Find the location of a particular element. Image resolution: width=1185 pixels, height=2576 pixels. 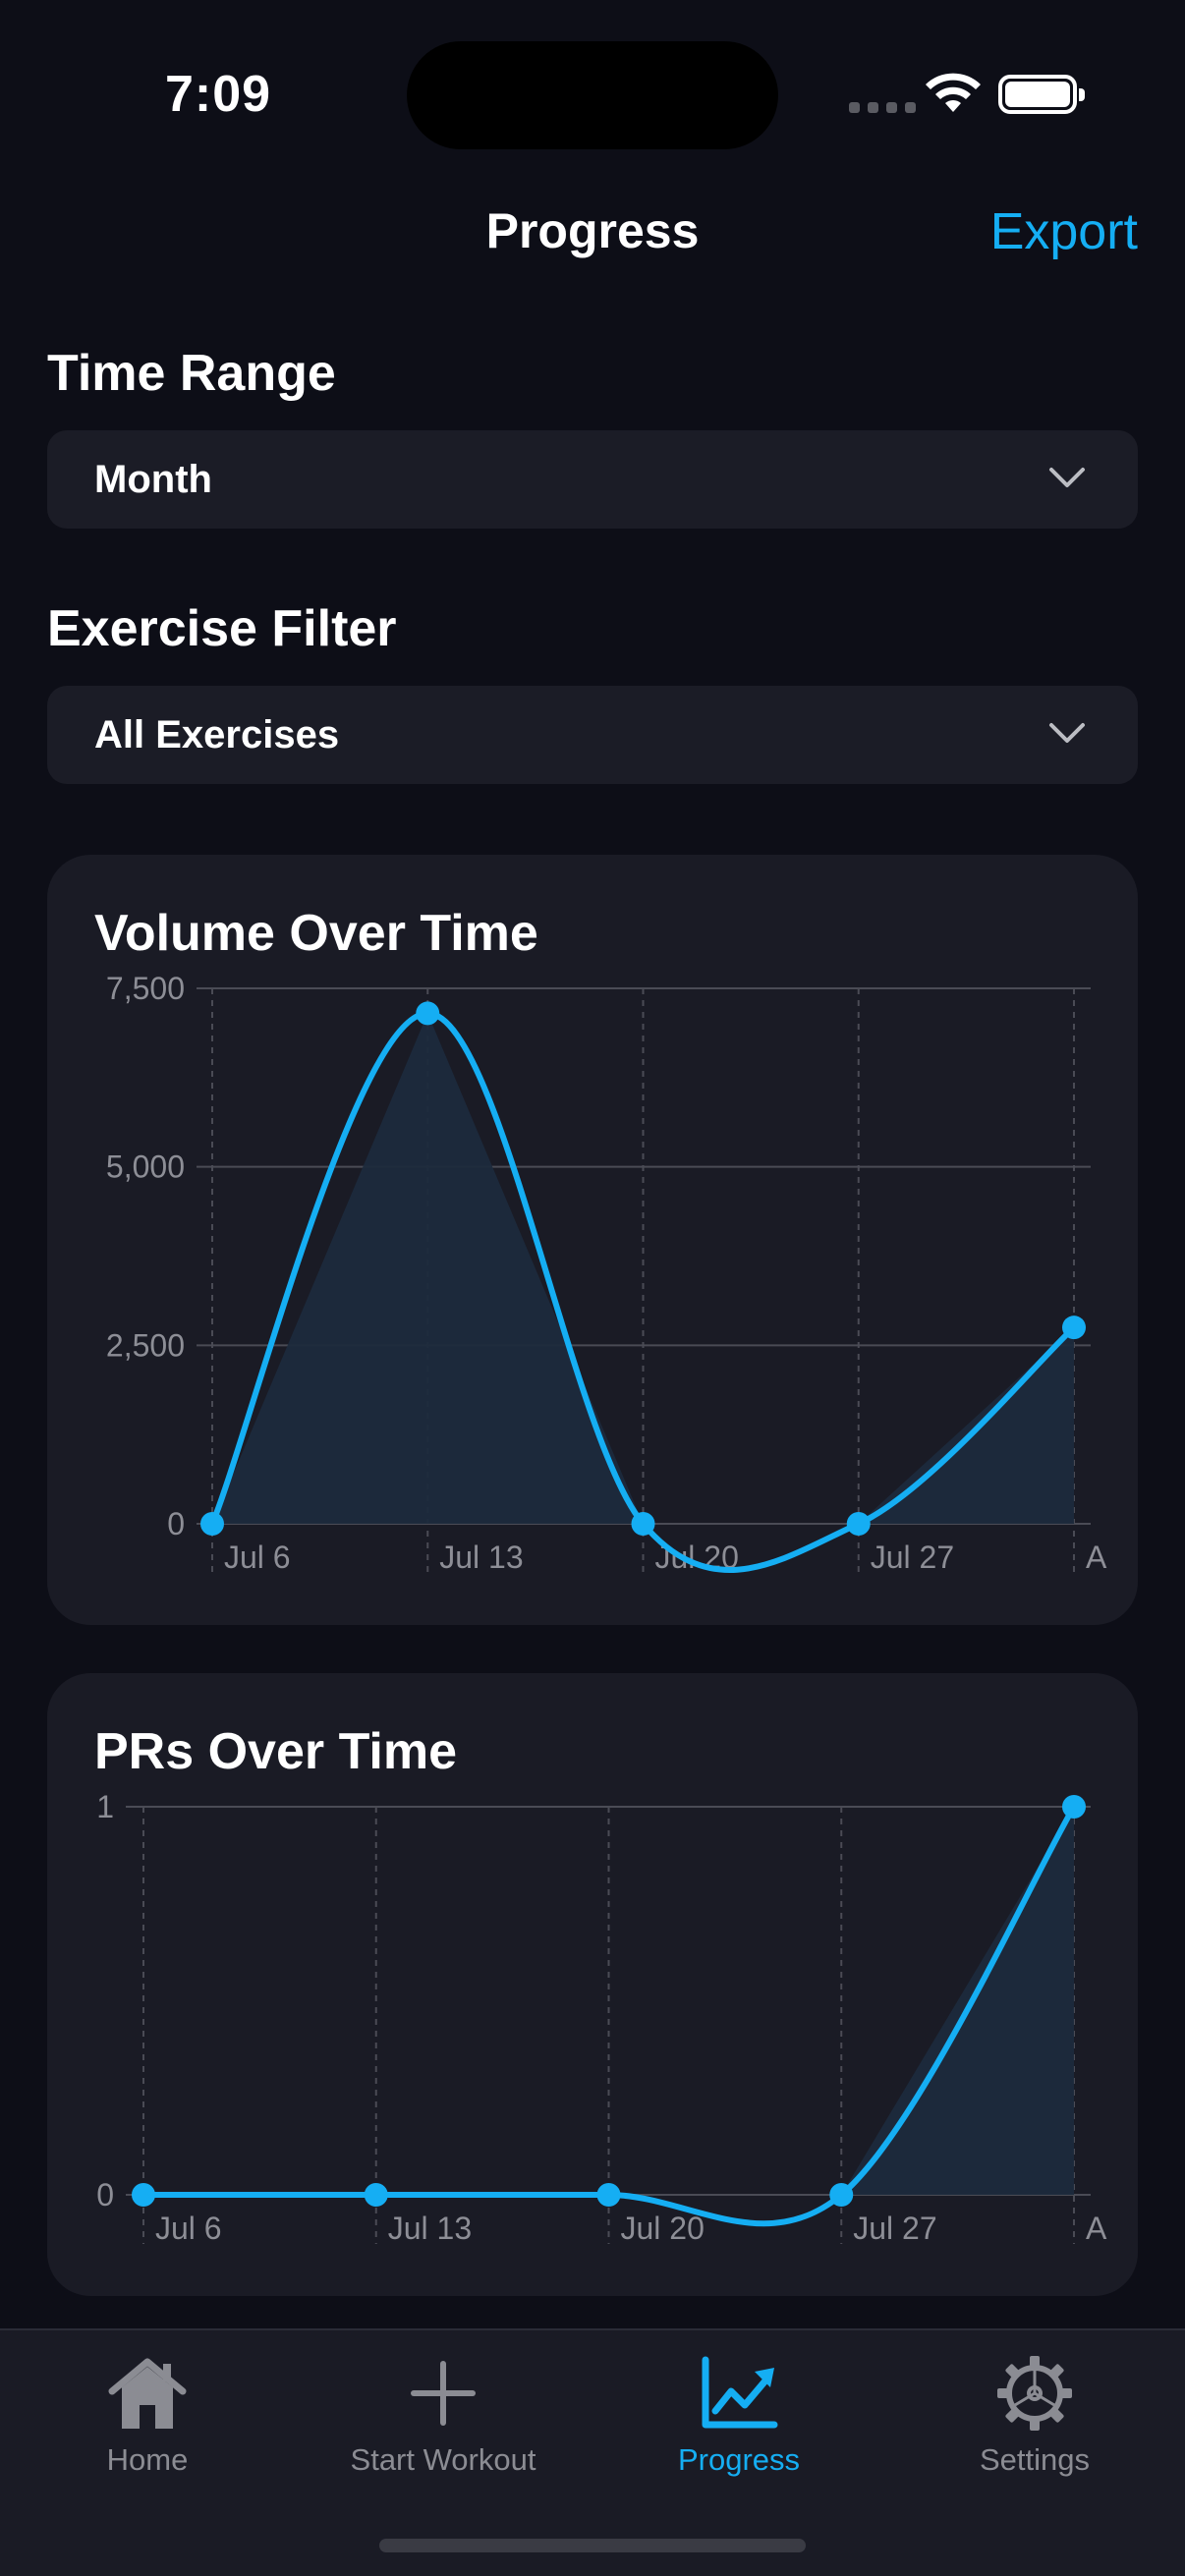

time-range-label: Time Range is located at coordinates (192, 373).